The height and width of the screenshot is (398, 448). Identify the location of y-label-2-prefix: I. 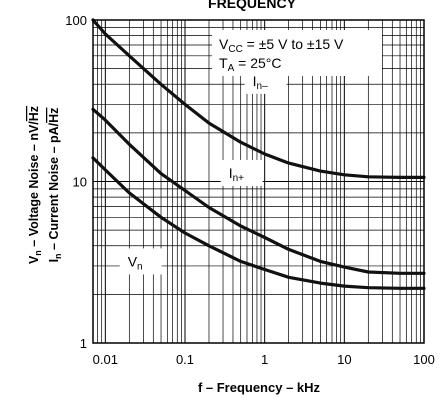
(54, 260).